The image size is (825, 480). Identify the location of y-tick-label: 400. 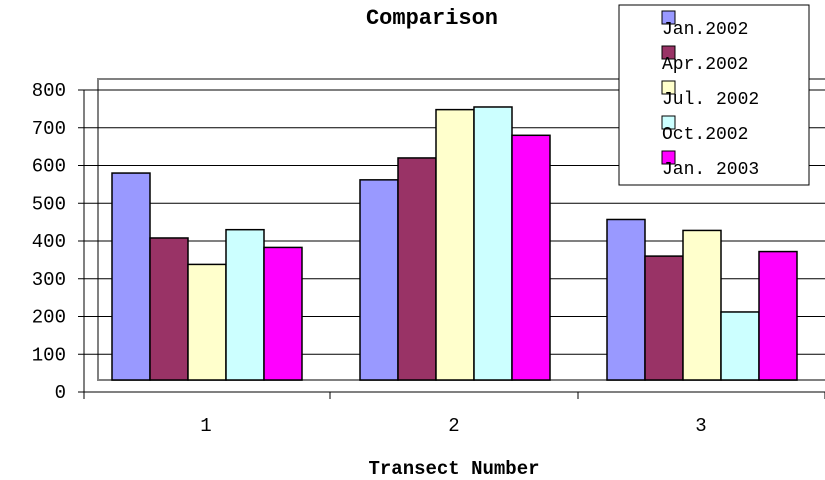
(49, 242).